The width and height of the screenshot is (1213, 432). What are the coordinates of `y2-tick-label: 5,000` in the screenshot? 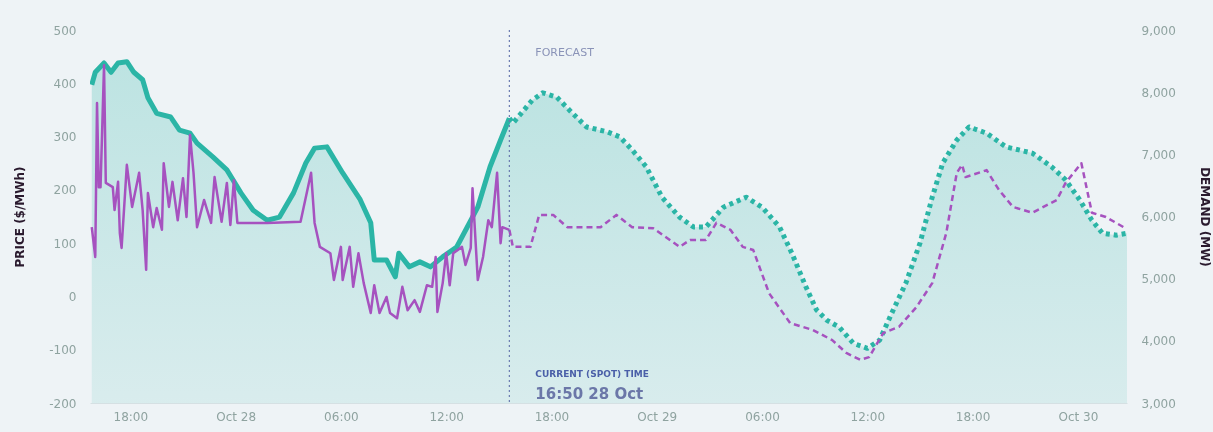 It's located at (1158, 279).